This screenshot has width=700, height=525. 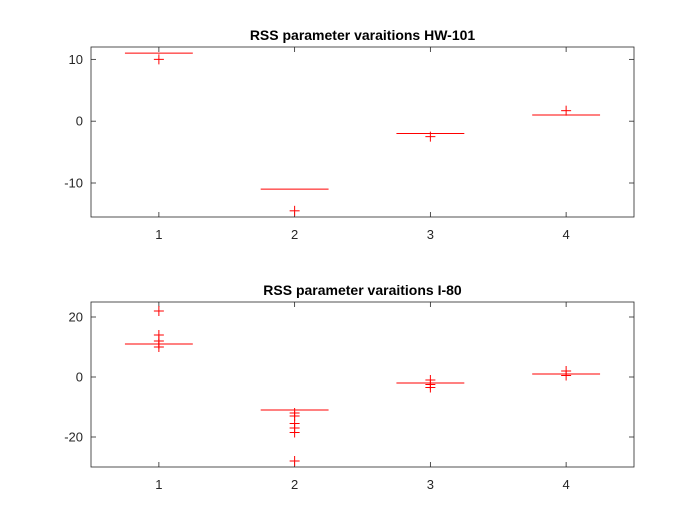 What do you see at coordinates (76, 59) in the screenshot?
I see `y-tick-label: 10` at bounding box center [76, 59].